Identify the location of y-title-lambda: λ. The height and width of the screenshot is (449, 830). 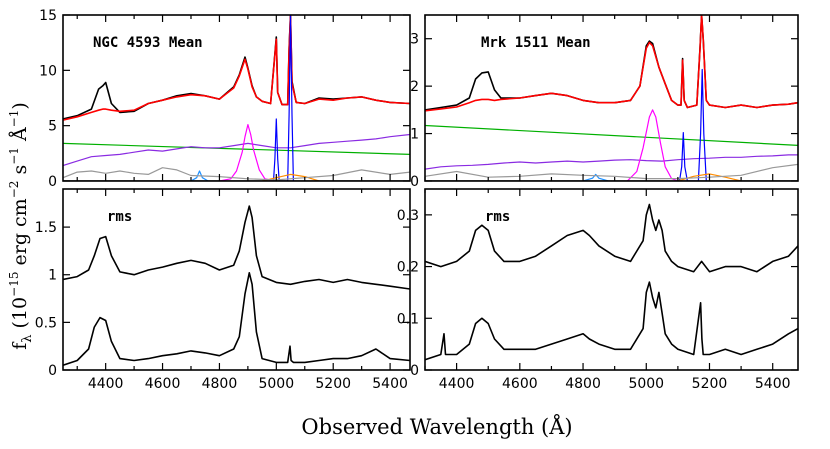
(27, 339).